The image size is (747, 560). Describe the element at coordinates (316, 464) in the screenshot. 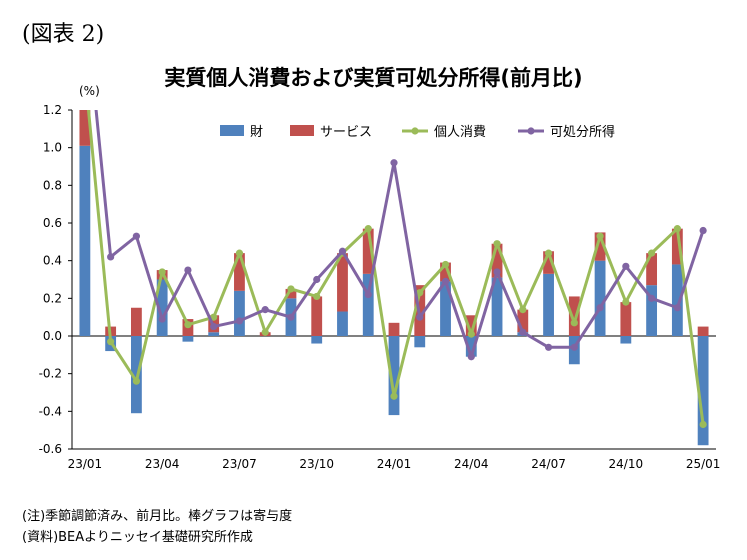

I see `x-tick-label: 23/10` at that location.